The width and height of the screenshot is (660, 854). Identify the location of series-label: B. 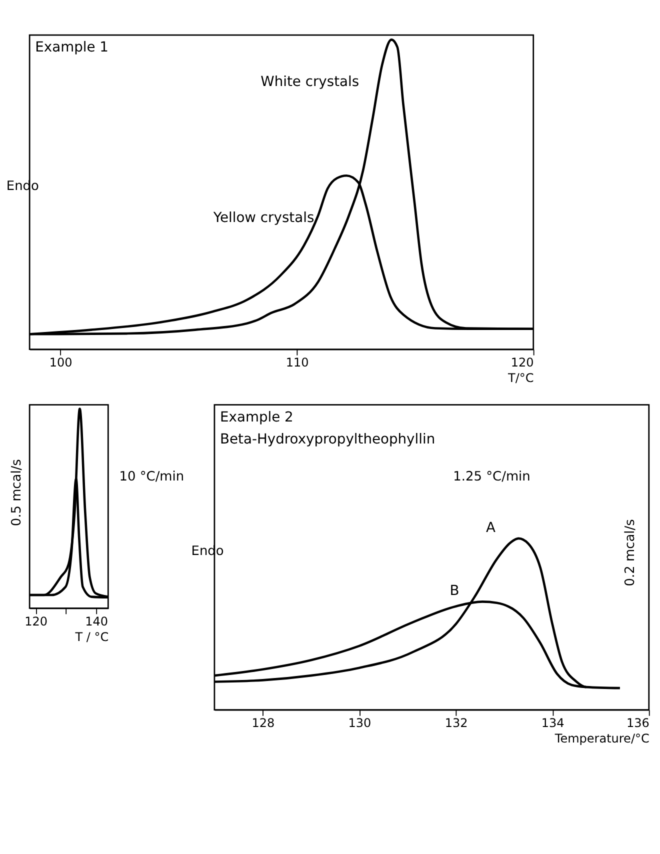
(455, 591).